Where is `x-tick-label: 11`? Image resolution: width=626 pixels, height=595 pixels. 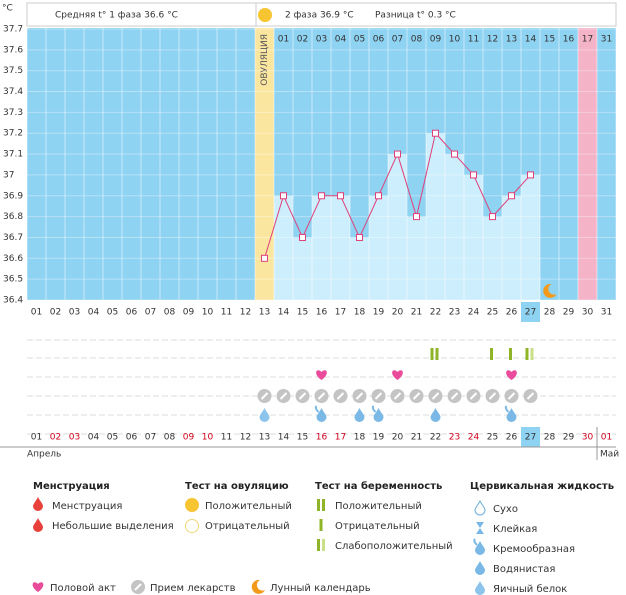 x-tick-label: 11 is located at coordinates (226, 313).